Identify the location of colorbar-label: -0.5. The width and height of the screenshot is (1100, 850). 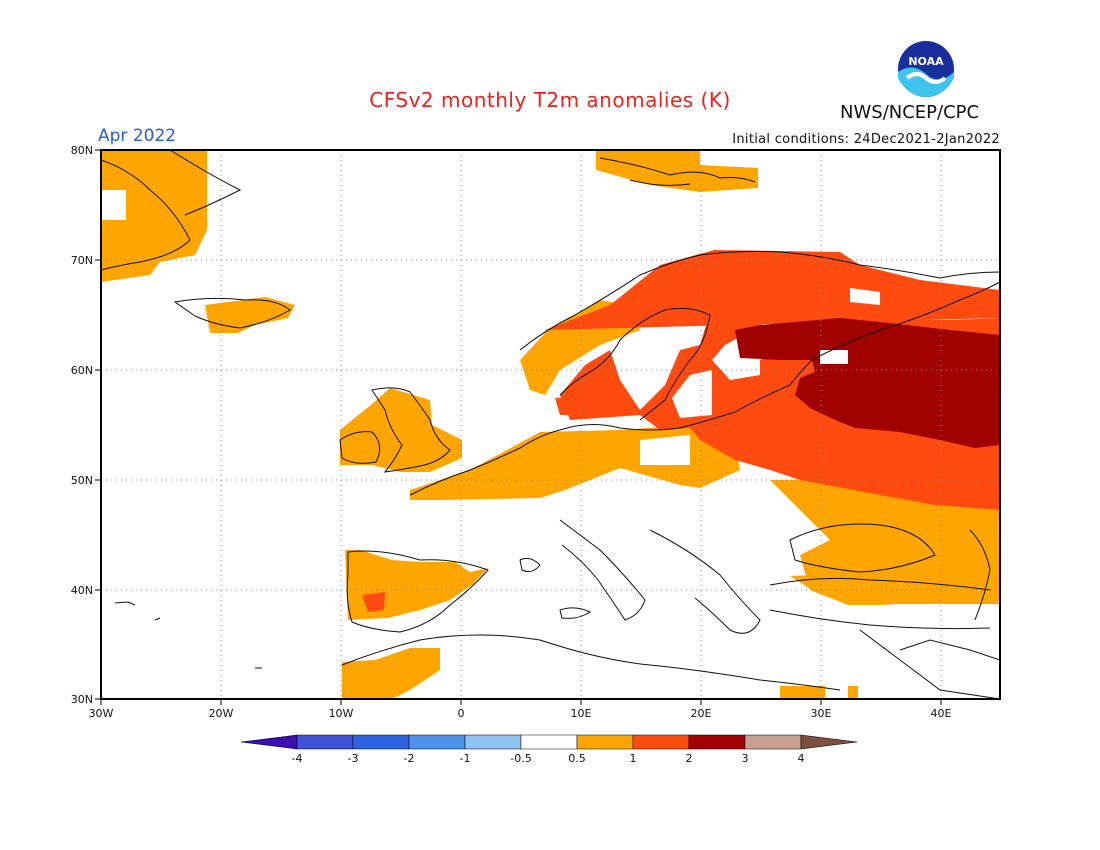
(520, 758).